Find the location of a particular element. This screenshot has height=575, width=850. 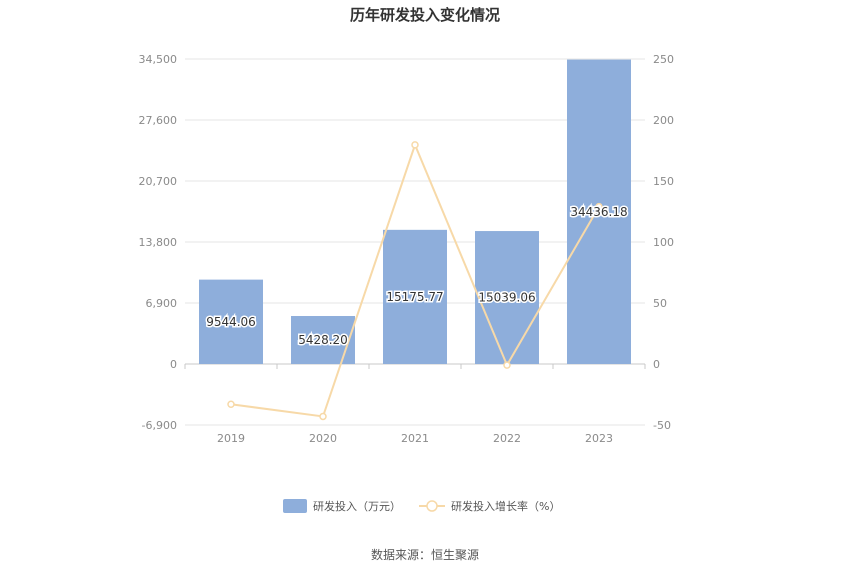

bar-data-label: 5428.20 is located at coordinates (323, 340).